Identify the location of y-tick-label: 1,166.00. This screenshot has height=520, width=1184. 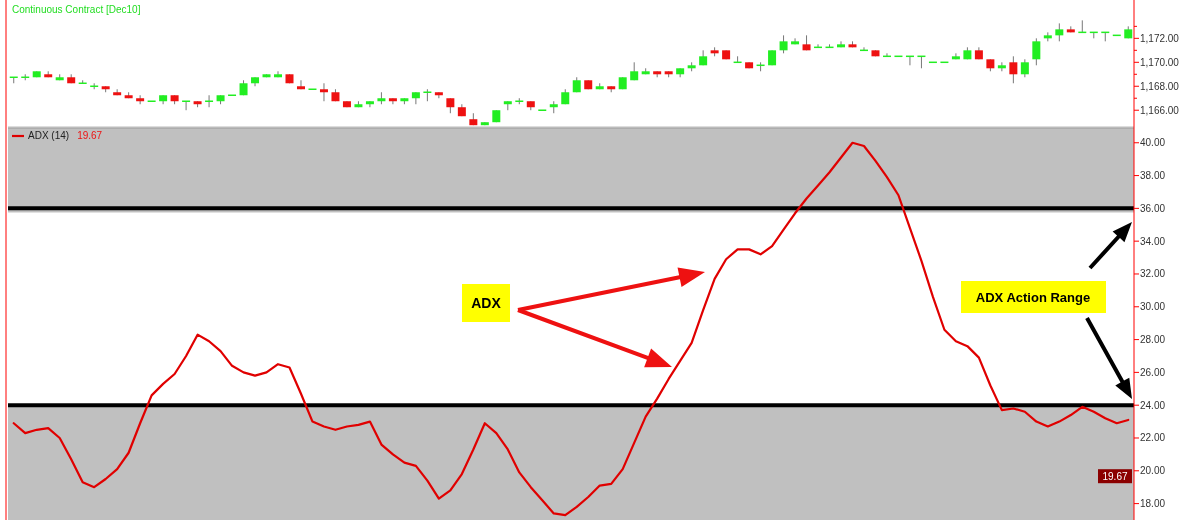
(1160, 110).